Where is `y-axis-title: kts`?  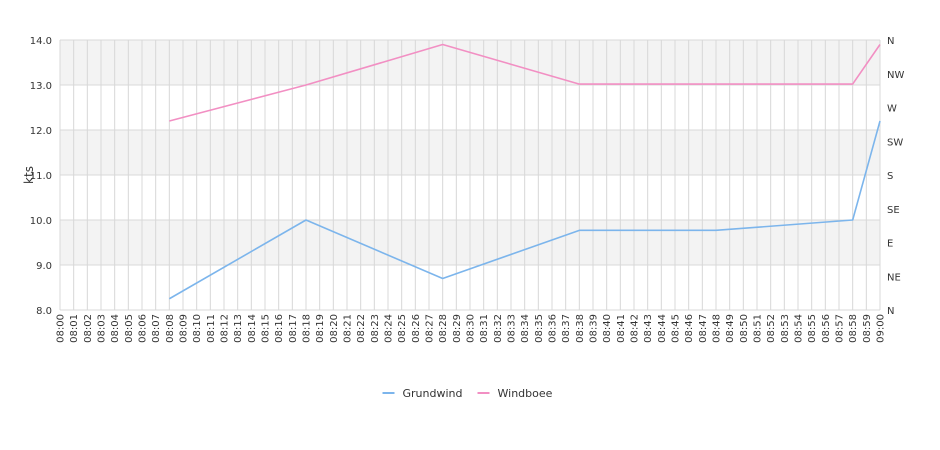 y-axis-title: kts is located at coordinates (29, 175).